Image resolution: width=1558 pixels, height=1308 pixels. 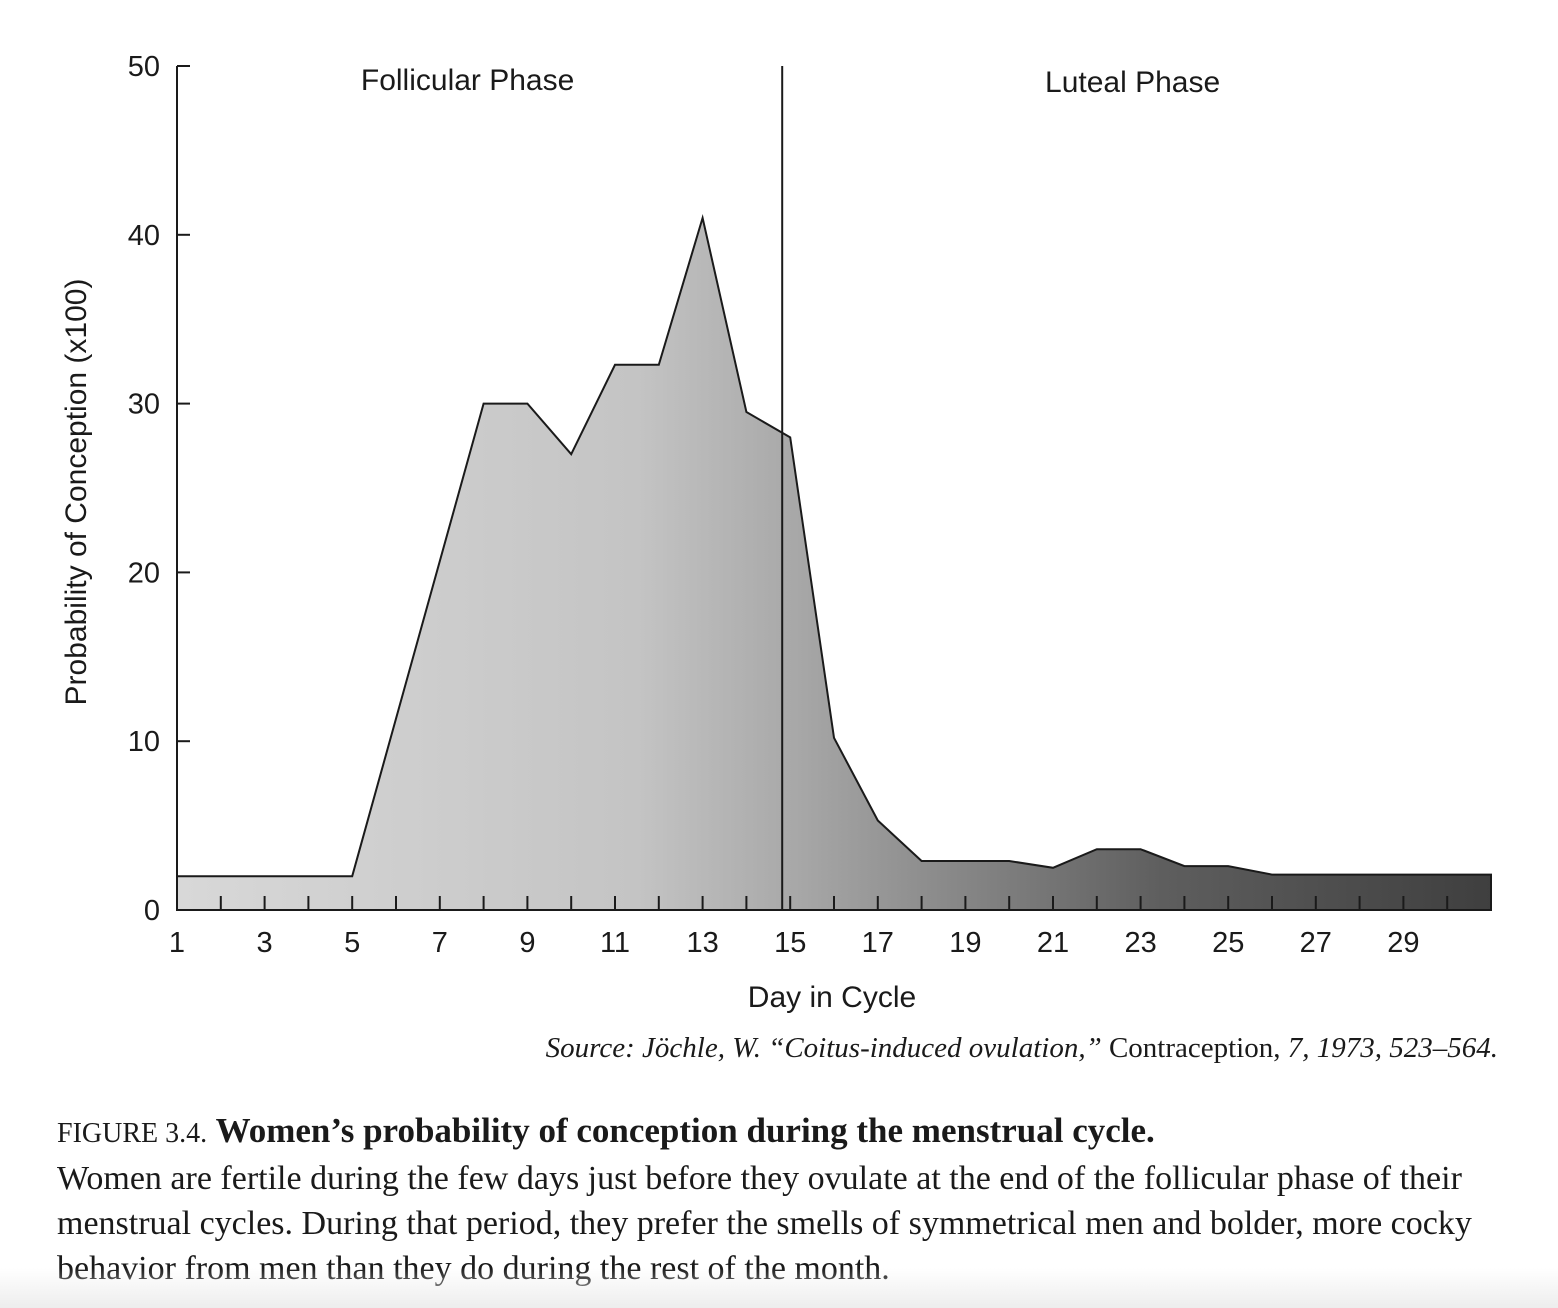 I want to click on x-tick-label: 3, so click(x=265, y=943).